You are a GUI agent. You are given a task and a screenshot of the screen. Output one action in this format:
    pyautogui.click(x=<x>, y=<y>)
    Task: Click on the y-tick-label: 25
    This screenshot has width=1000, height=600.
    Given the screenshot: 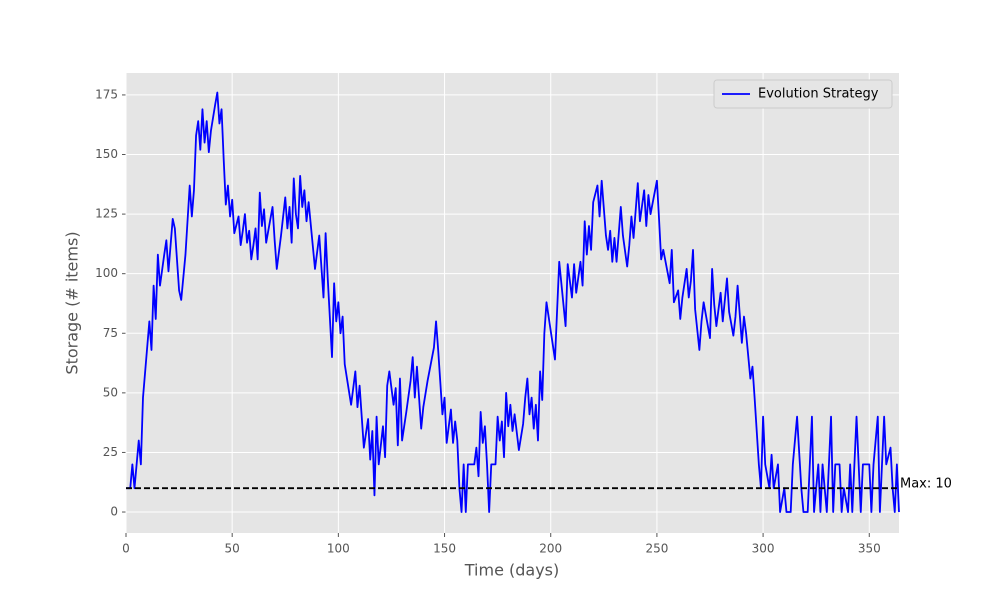 What is the action you would take?
    pyautogui.click(x=110, y=452)
    